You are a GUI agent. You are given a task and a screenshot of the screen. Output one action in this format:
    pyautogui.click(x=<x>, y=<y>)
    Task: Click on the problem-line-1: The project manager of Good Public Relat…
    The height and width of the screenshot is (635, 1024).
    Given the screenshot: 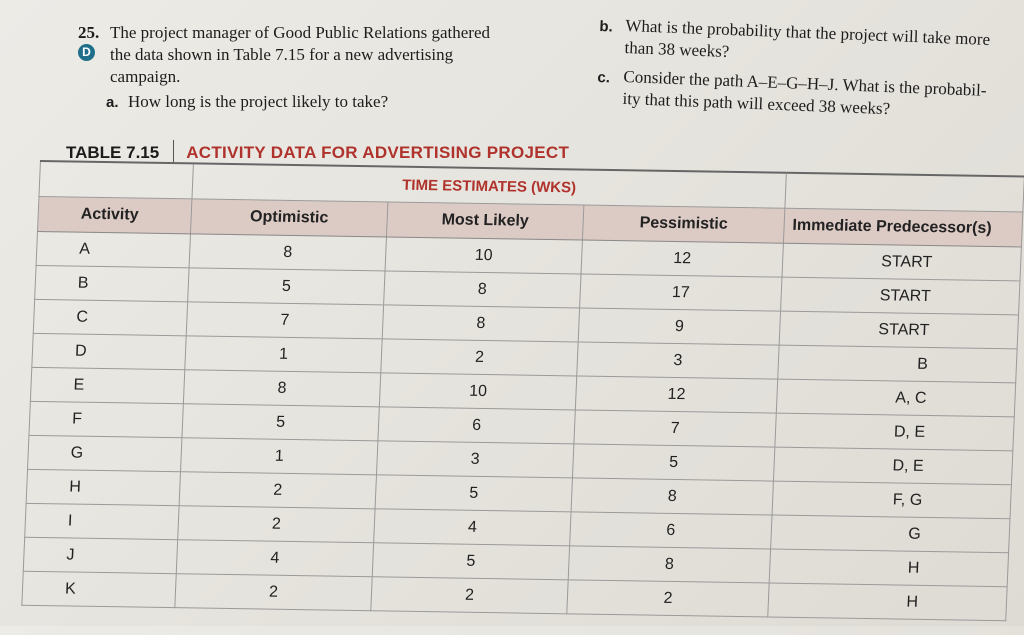 What is the action you would take?
    pyautogui.click(x=300, y=32)
    